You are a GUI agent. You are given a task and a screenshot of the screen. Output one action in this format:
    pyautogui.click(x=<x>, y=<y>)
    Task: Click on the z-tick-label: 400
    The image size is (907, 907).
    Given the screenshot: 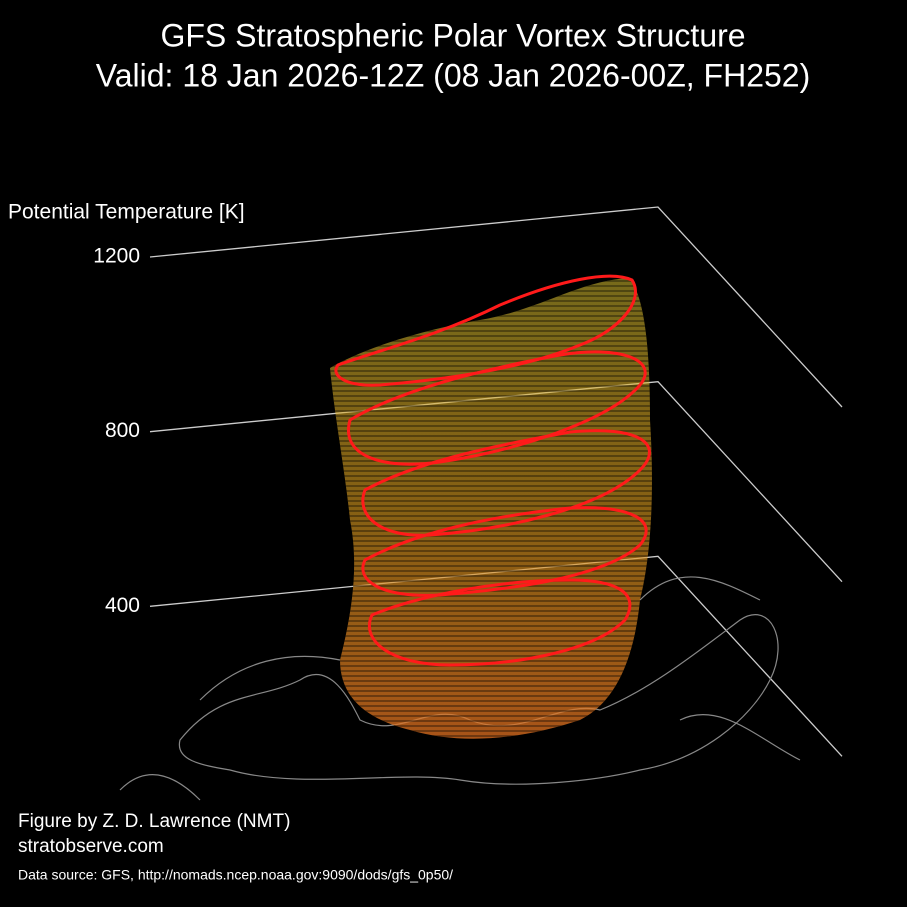 What is the action you would take?
    pyautogui.click(x=122, y=605)
    